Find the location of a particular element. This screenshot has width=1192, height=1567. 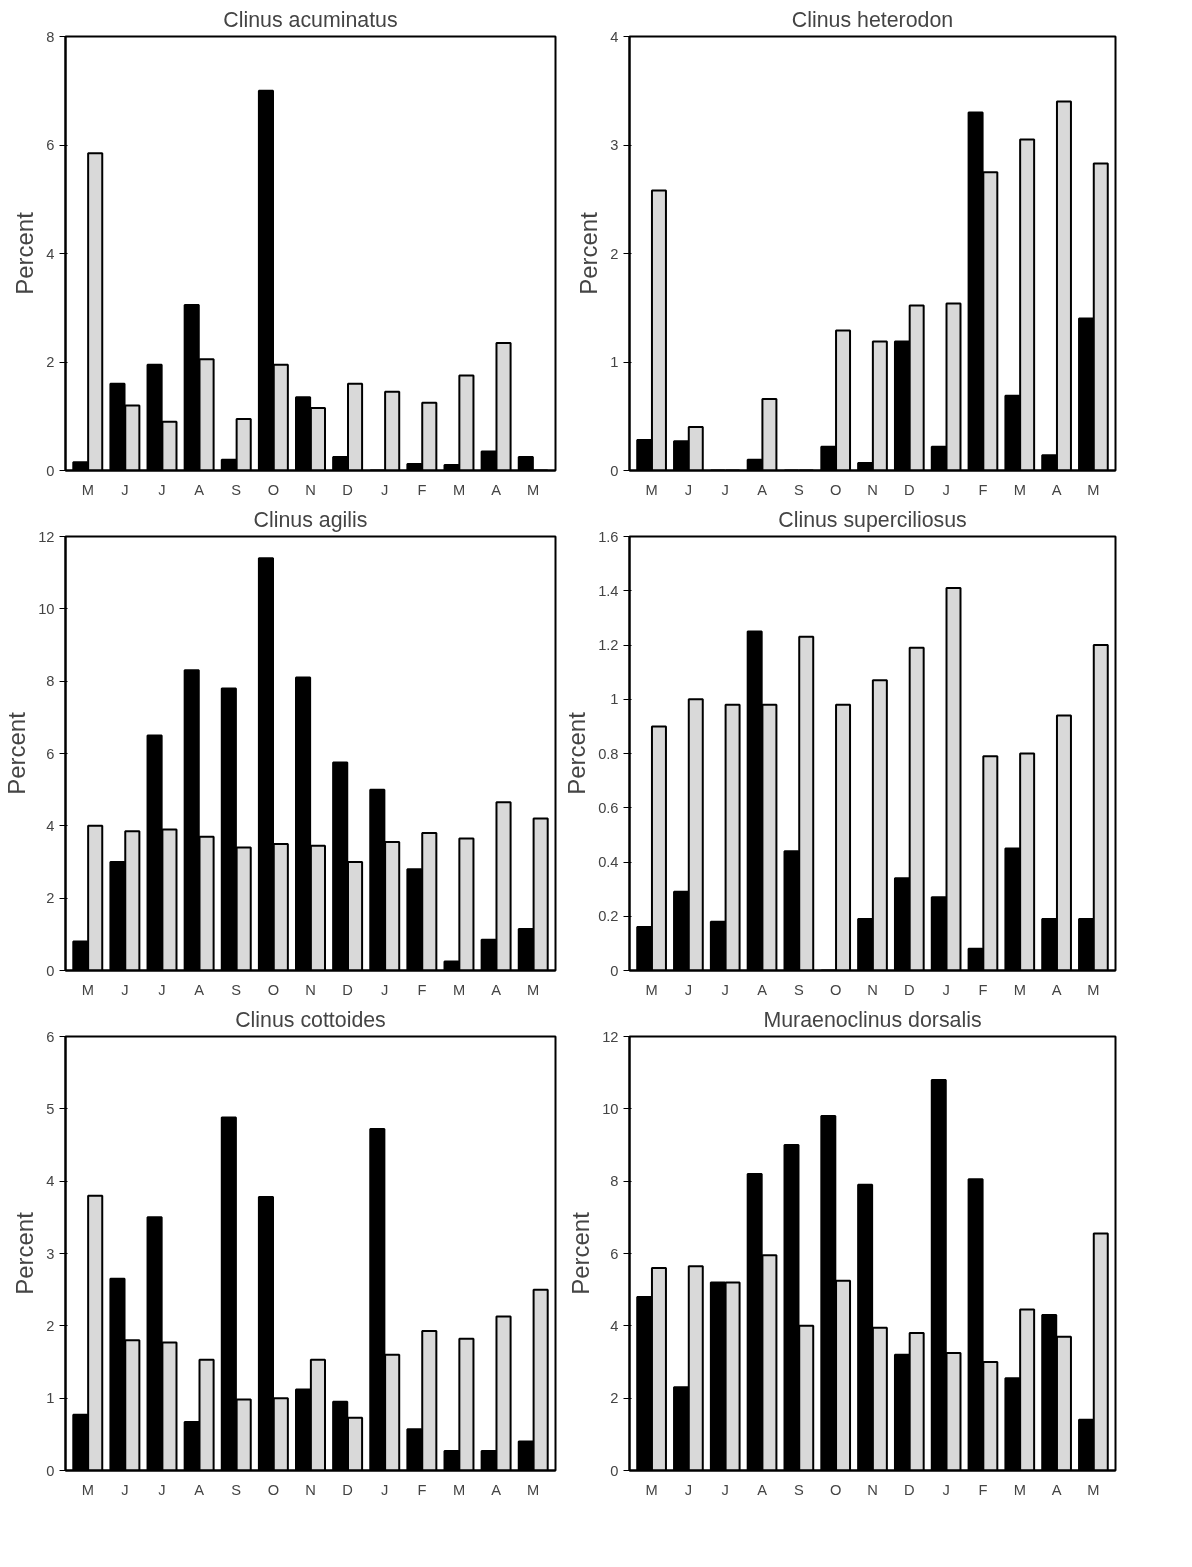

y-tick-label: 0.4 is located at coordinates (608, 862).